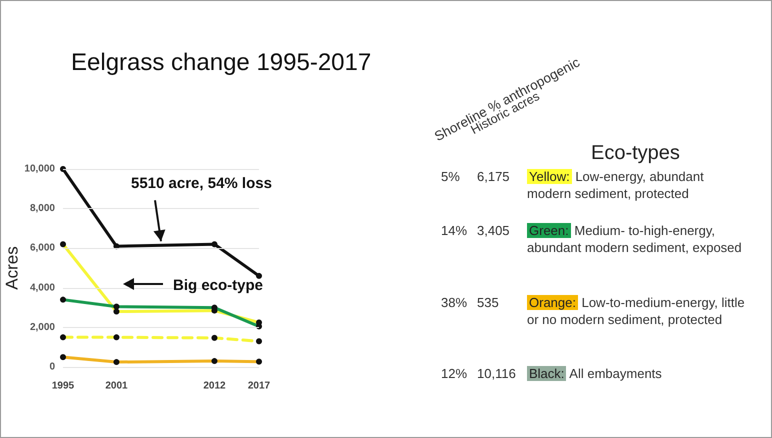  Describe the element at coordinates (43, 327) in the screenshot. I see `y-tick-label: 2,000` at that location.